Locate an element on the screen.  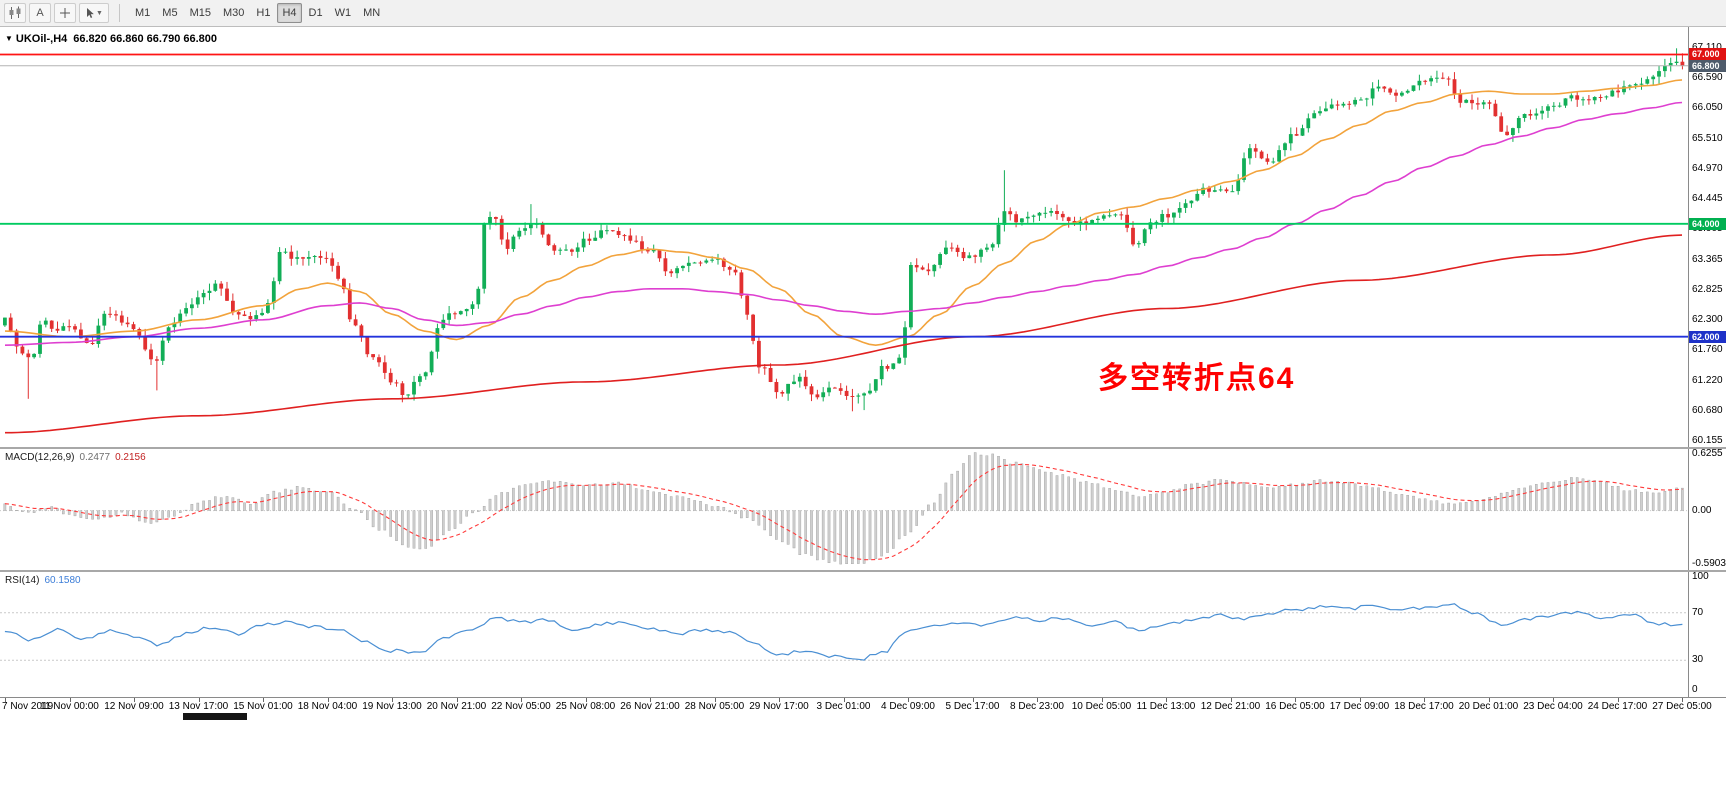
price-level-badge-67.000: 67.000 is located at coordinates (1707, 54).